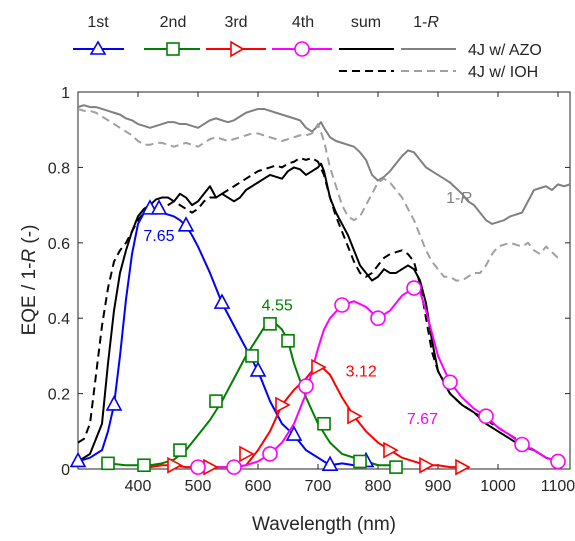  What do you see at coordinates (59, 244) in the screenshot?
I see `y-tick-label: 0.6` at bounding box center [59, 244].